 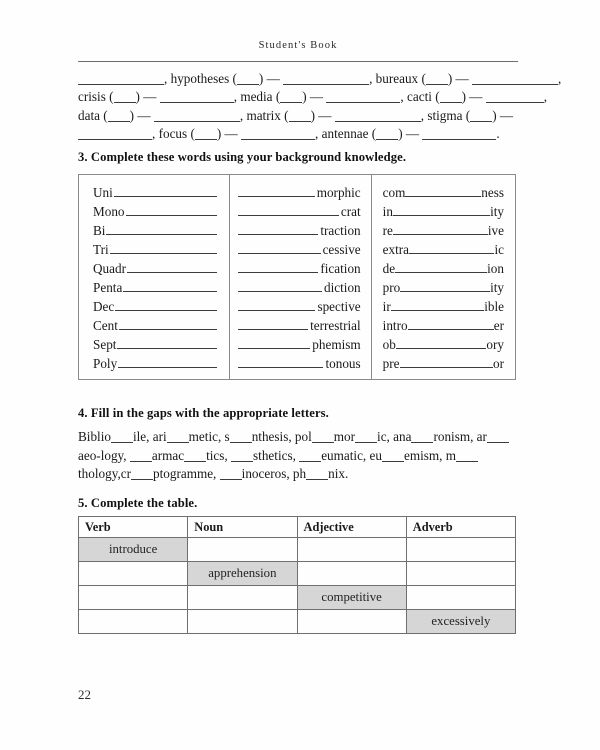 What do you see at coordinates (115, 455) in the screenshot?
I see `text-run: logy,` at bounding box center [115, 455].